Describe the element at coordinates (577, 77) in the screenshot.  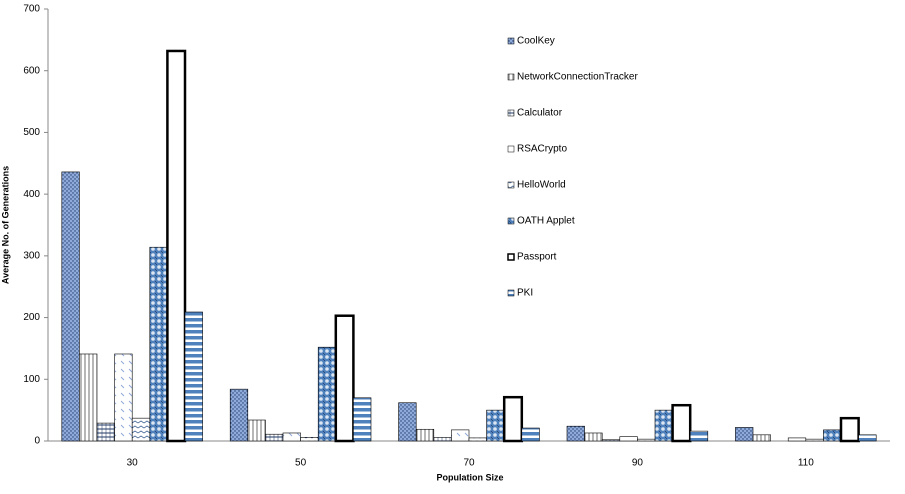
I see `legend-label: NetworkConnectionTracker` at that location.